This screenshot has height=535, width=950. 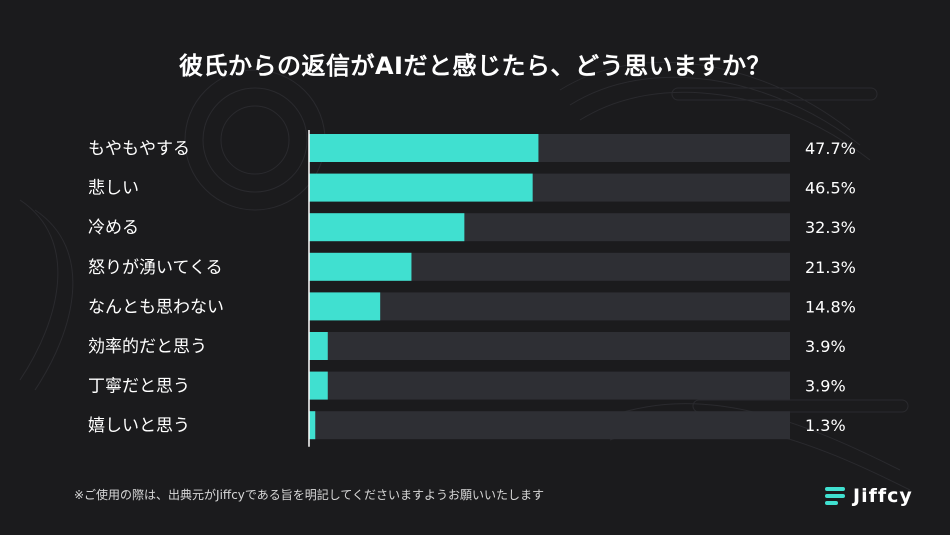 I want to click on brand-name: Jiffcy, so click(x=883, y=496).